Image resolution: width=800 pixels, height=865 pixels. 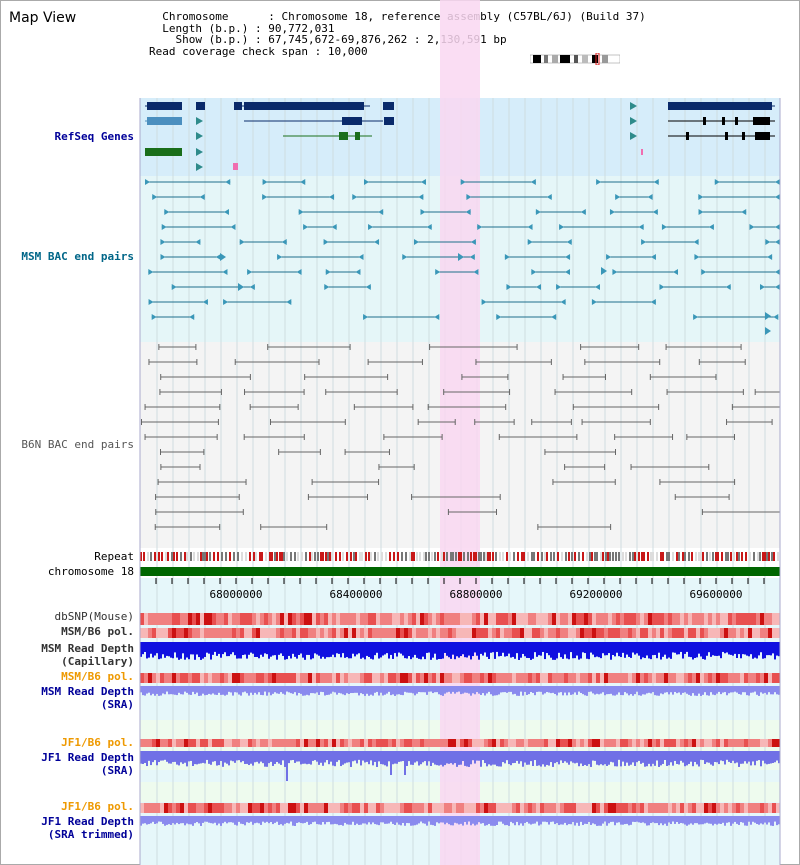 I want to click on gene-f-exon, so click(x=164, y=121).